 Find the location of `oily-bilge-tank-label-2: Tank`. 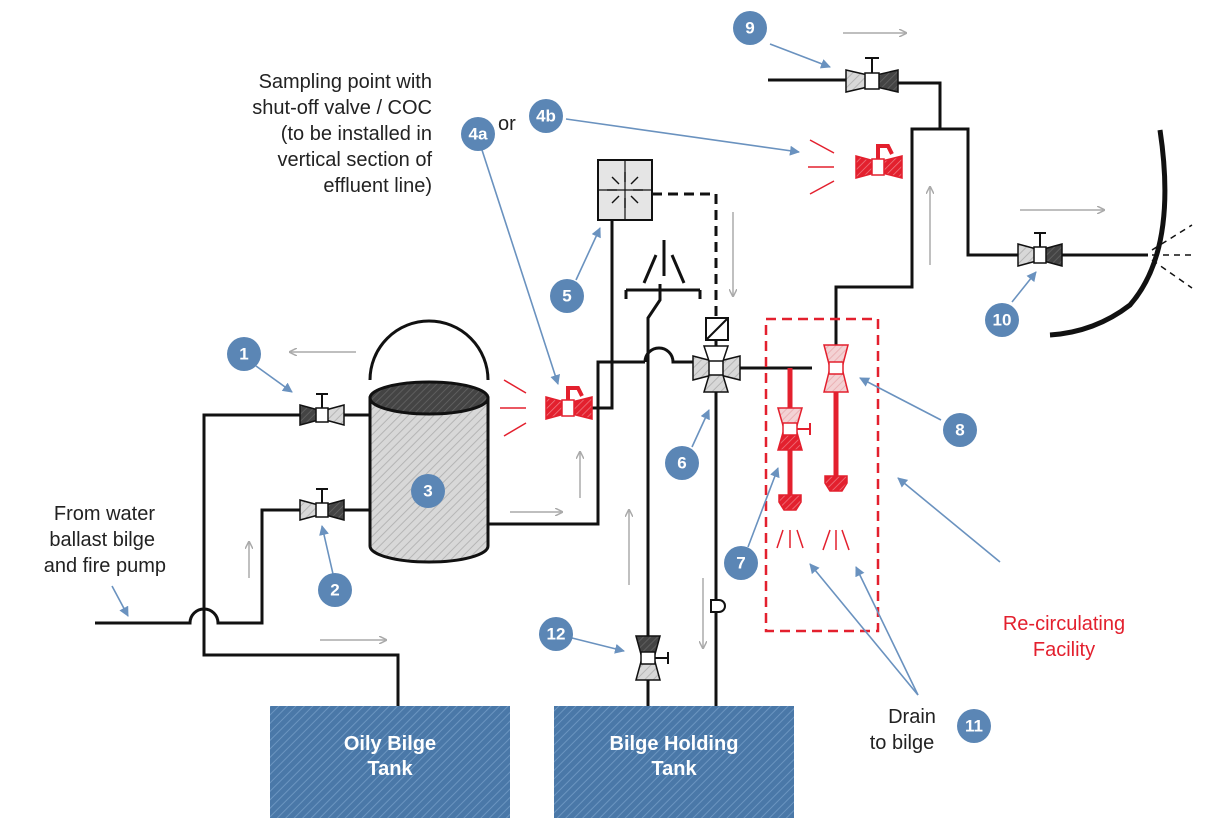

oily-bilge-tank-label-2: Tank is located at coordinates (390, 769).